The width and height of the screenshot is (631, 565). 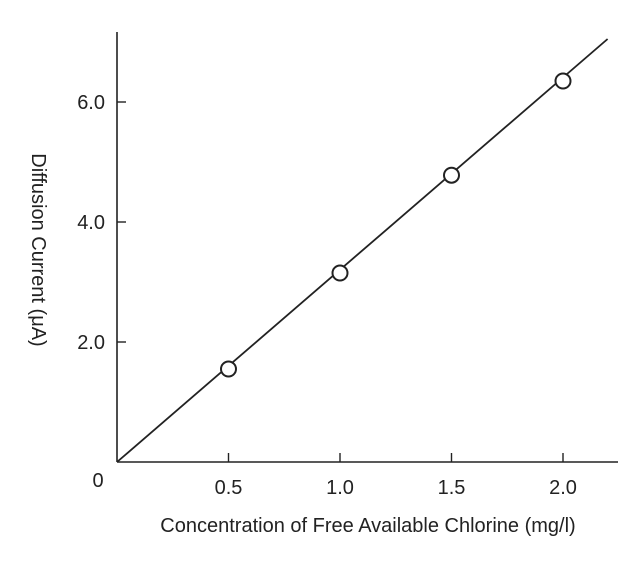 What do you see at coordinates (340, 488) in the screenshot?
I see `x-tick-label: 1.0` at bounding box center [340, 488].